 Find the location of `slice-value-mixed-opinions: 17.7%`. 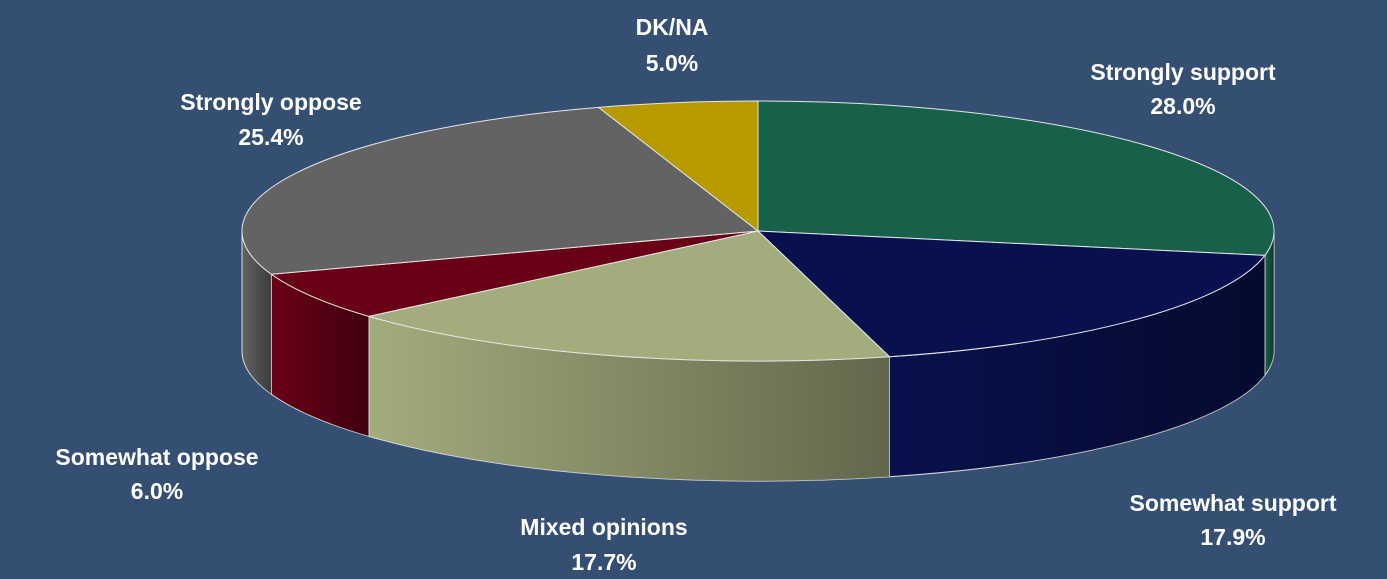

slice-value-mixed-opinions: 17.7% is located at coordinates (603, 562).